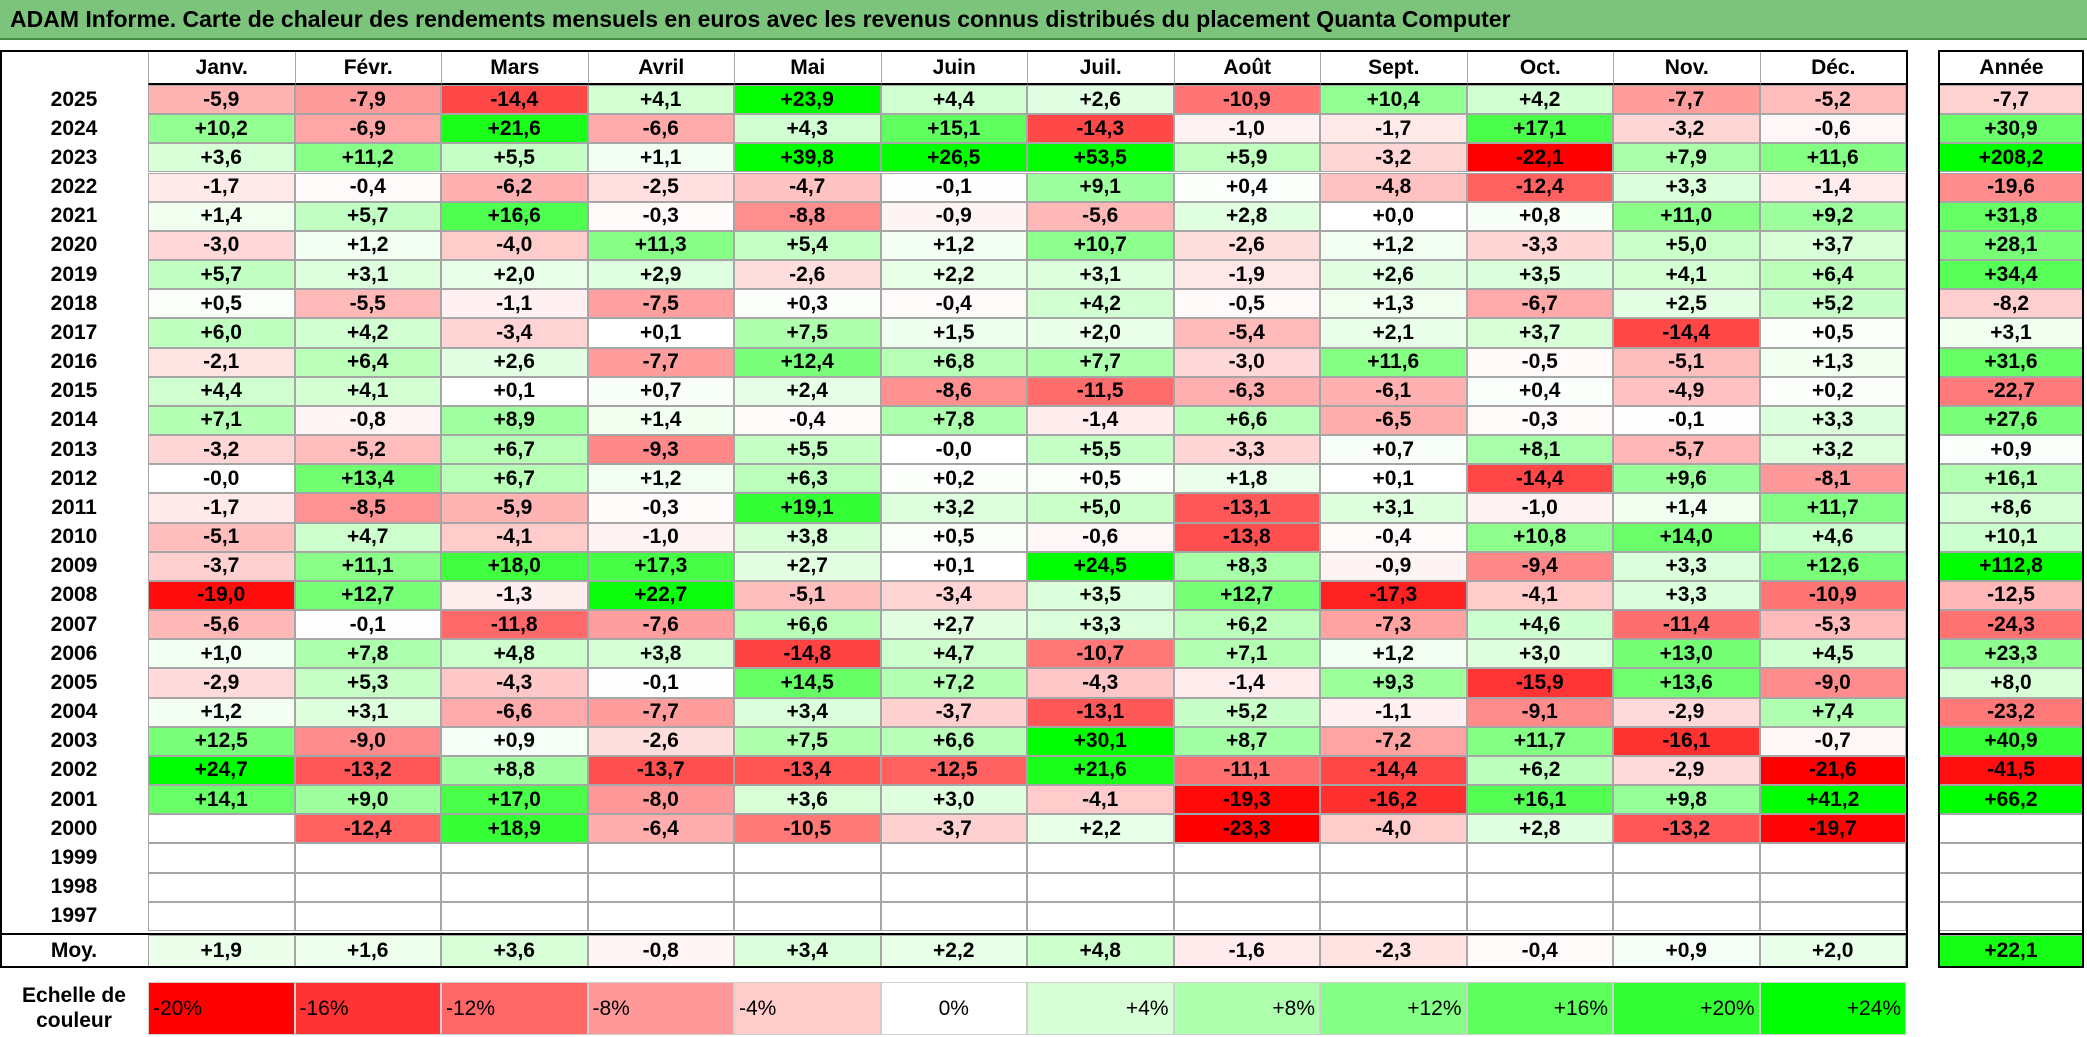 This screenshot has height=1037, width=2087. What do you see at coordinates (74, 449) in the screenshot?
I see `row-label: 2013` at bounding box center [74, 449].